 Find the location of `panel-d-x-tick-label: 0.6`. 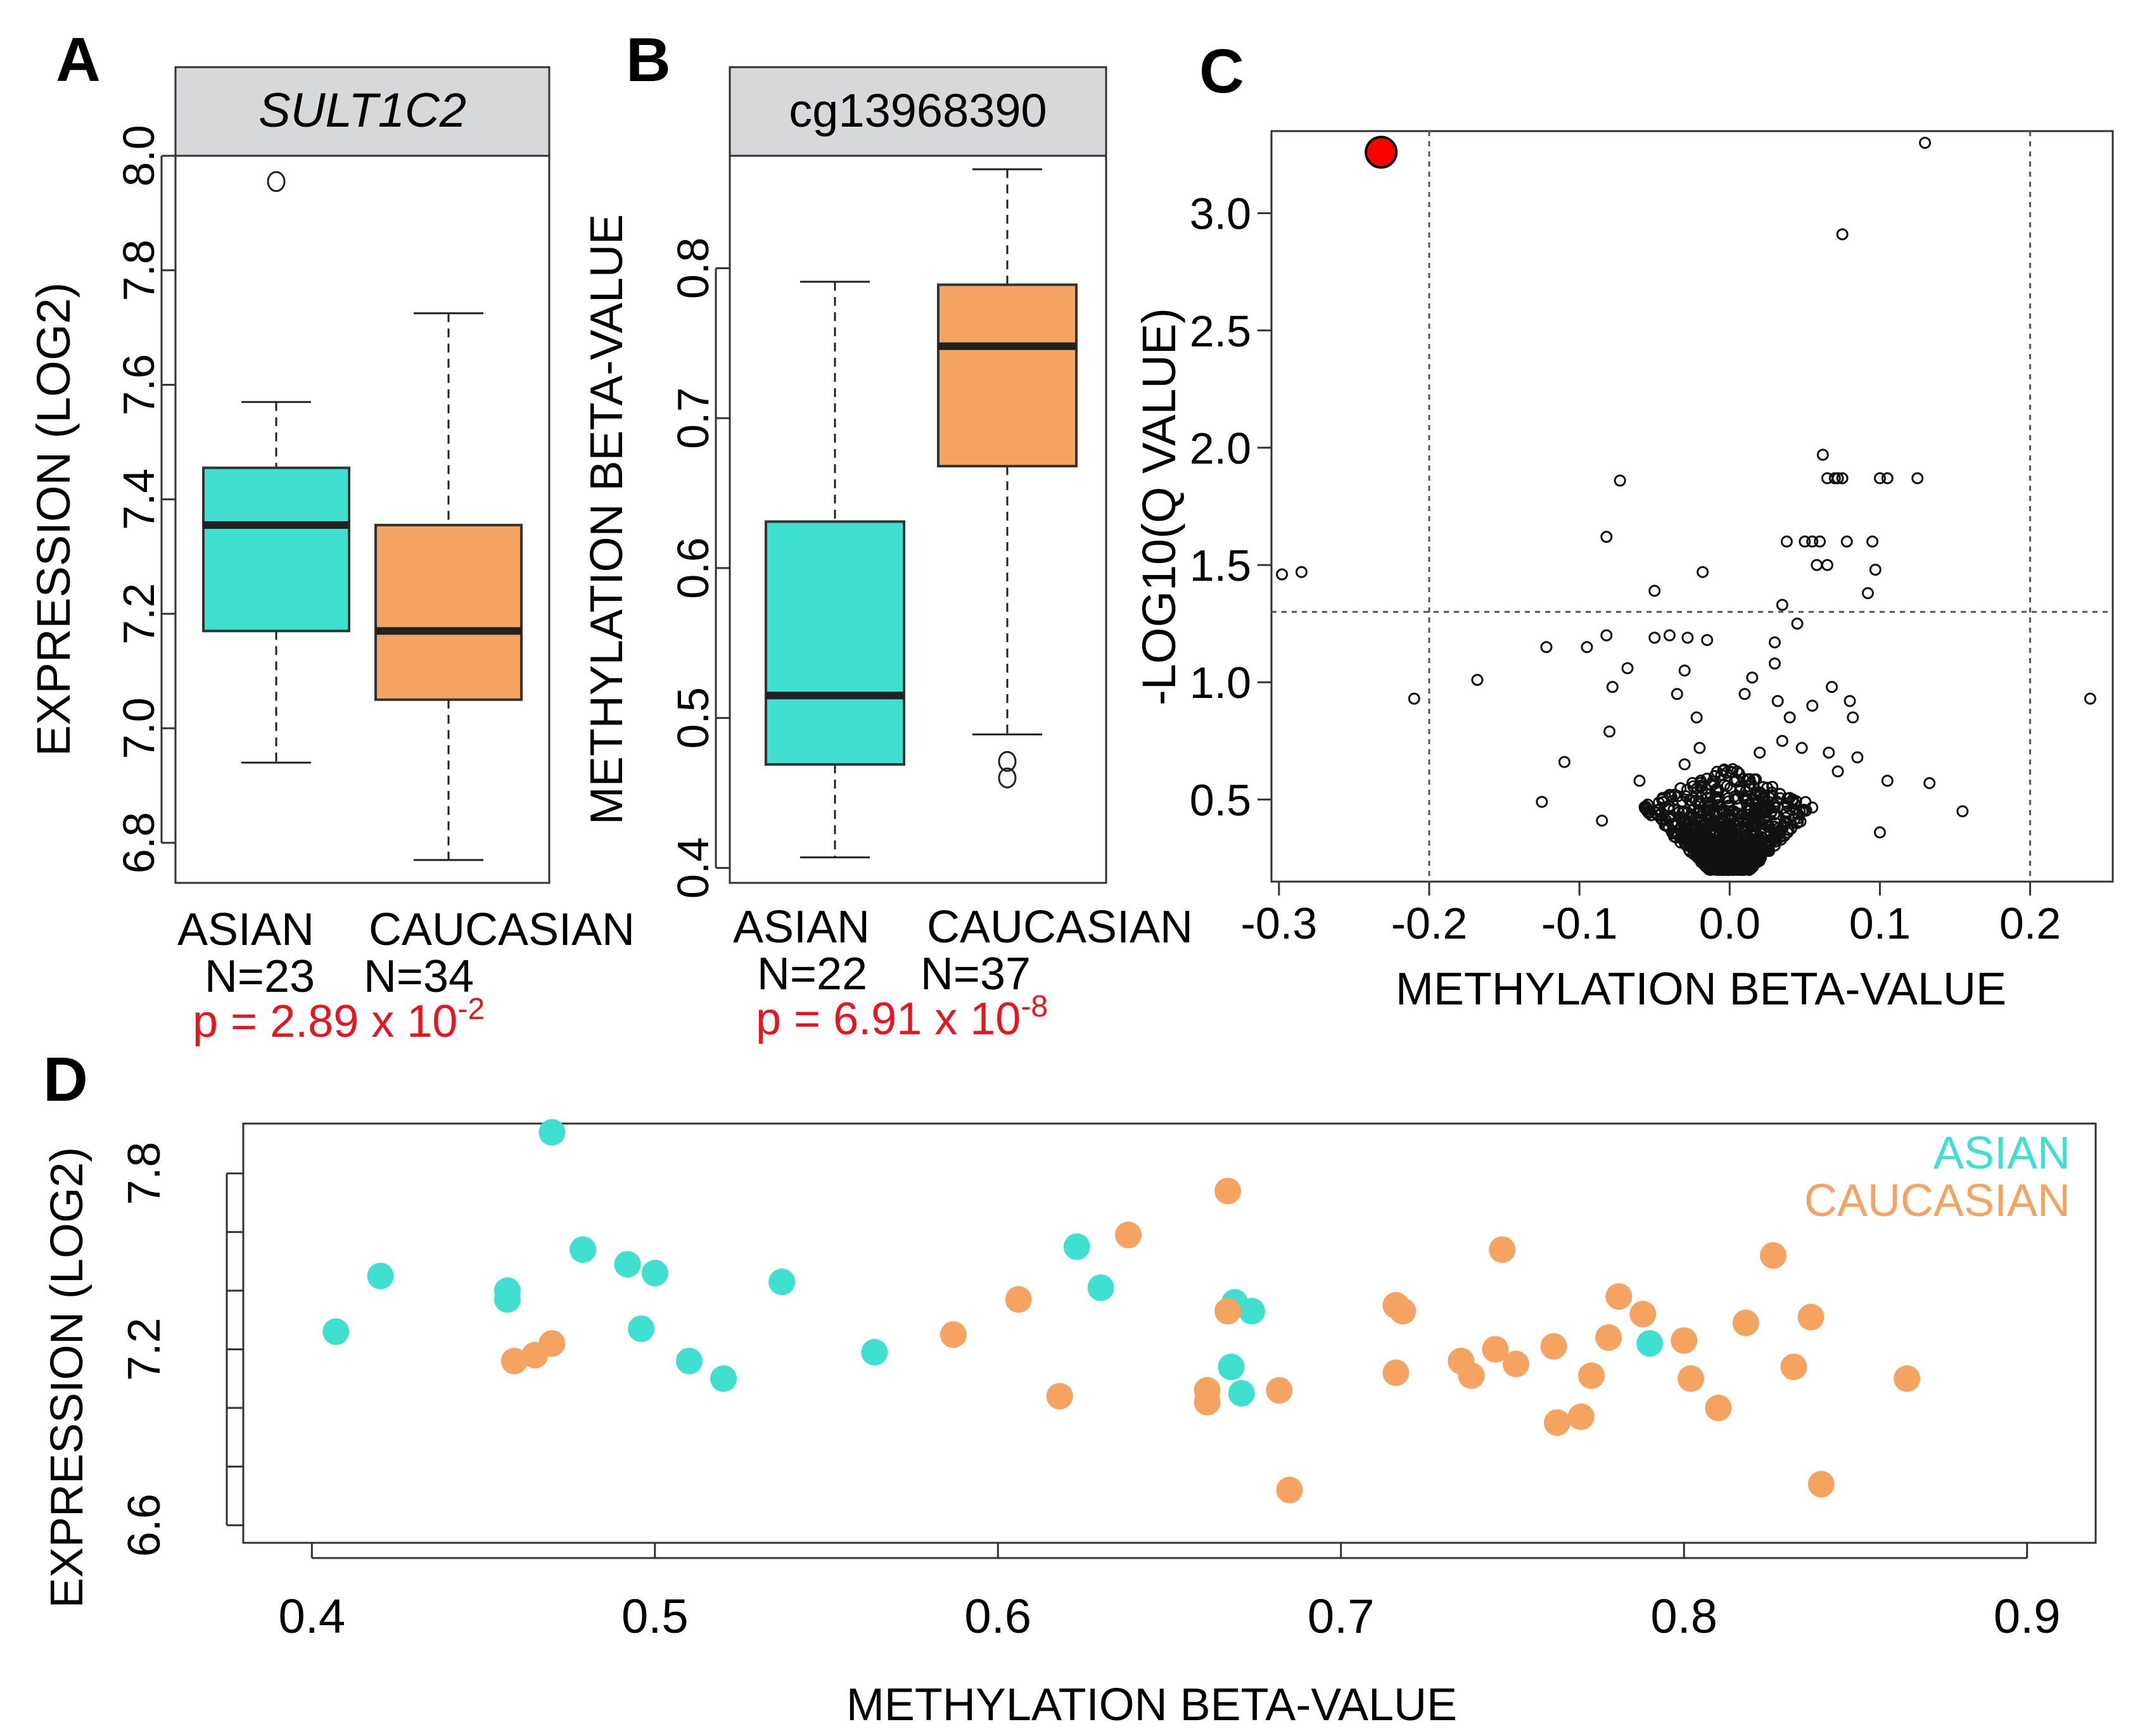

panel-d-x-tick-label: 0.6 is located at coordinates (998, 1617).